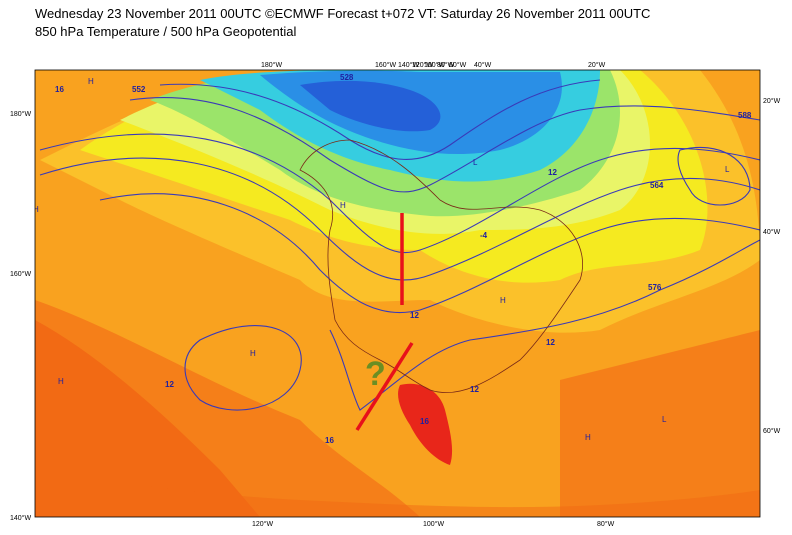  Describe the element at coordinates (657, 185) in the screenshot. I see `contour-label: 564` at that location.